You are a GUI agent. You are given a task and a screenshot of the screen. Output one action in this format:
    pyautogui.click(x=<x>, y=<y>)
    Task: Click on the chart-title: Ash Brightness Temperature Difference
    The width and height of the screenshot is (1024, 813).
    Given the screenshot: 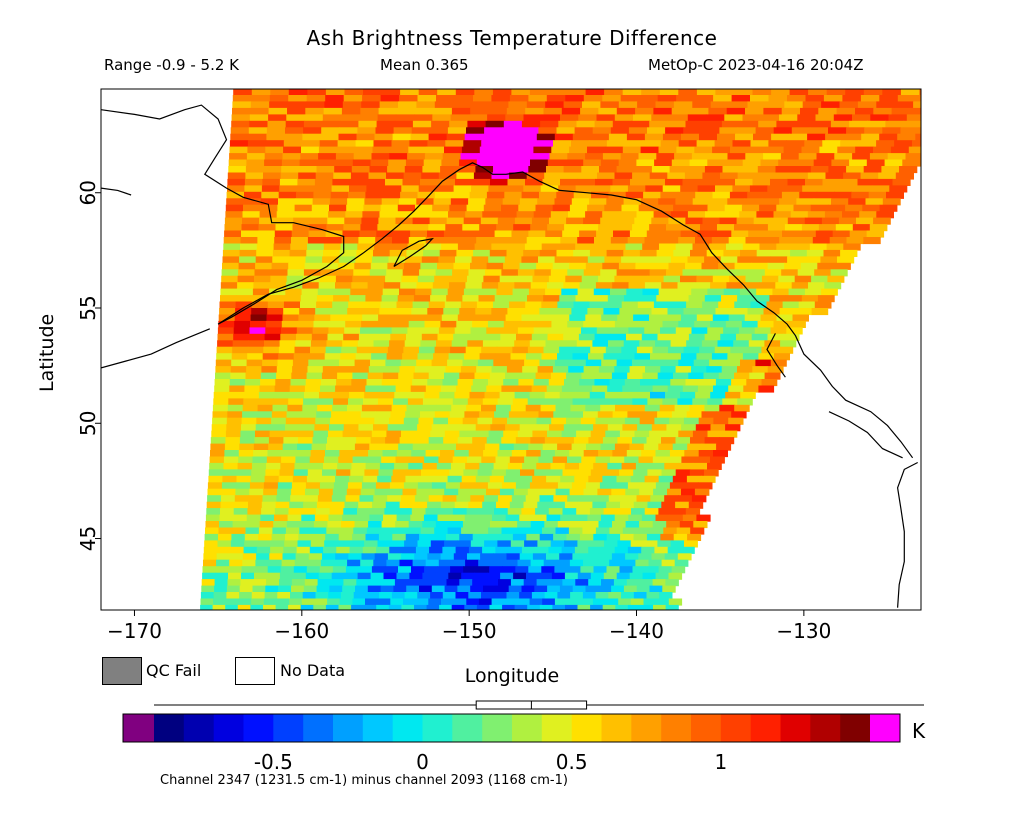 What is the action you would take?
    pyautogui.click(x=512, y=38)
    